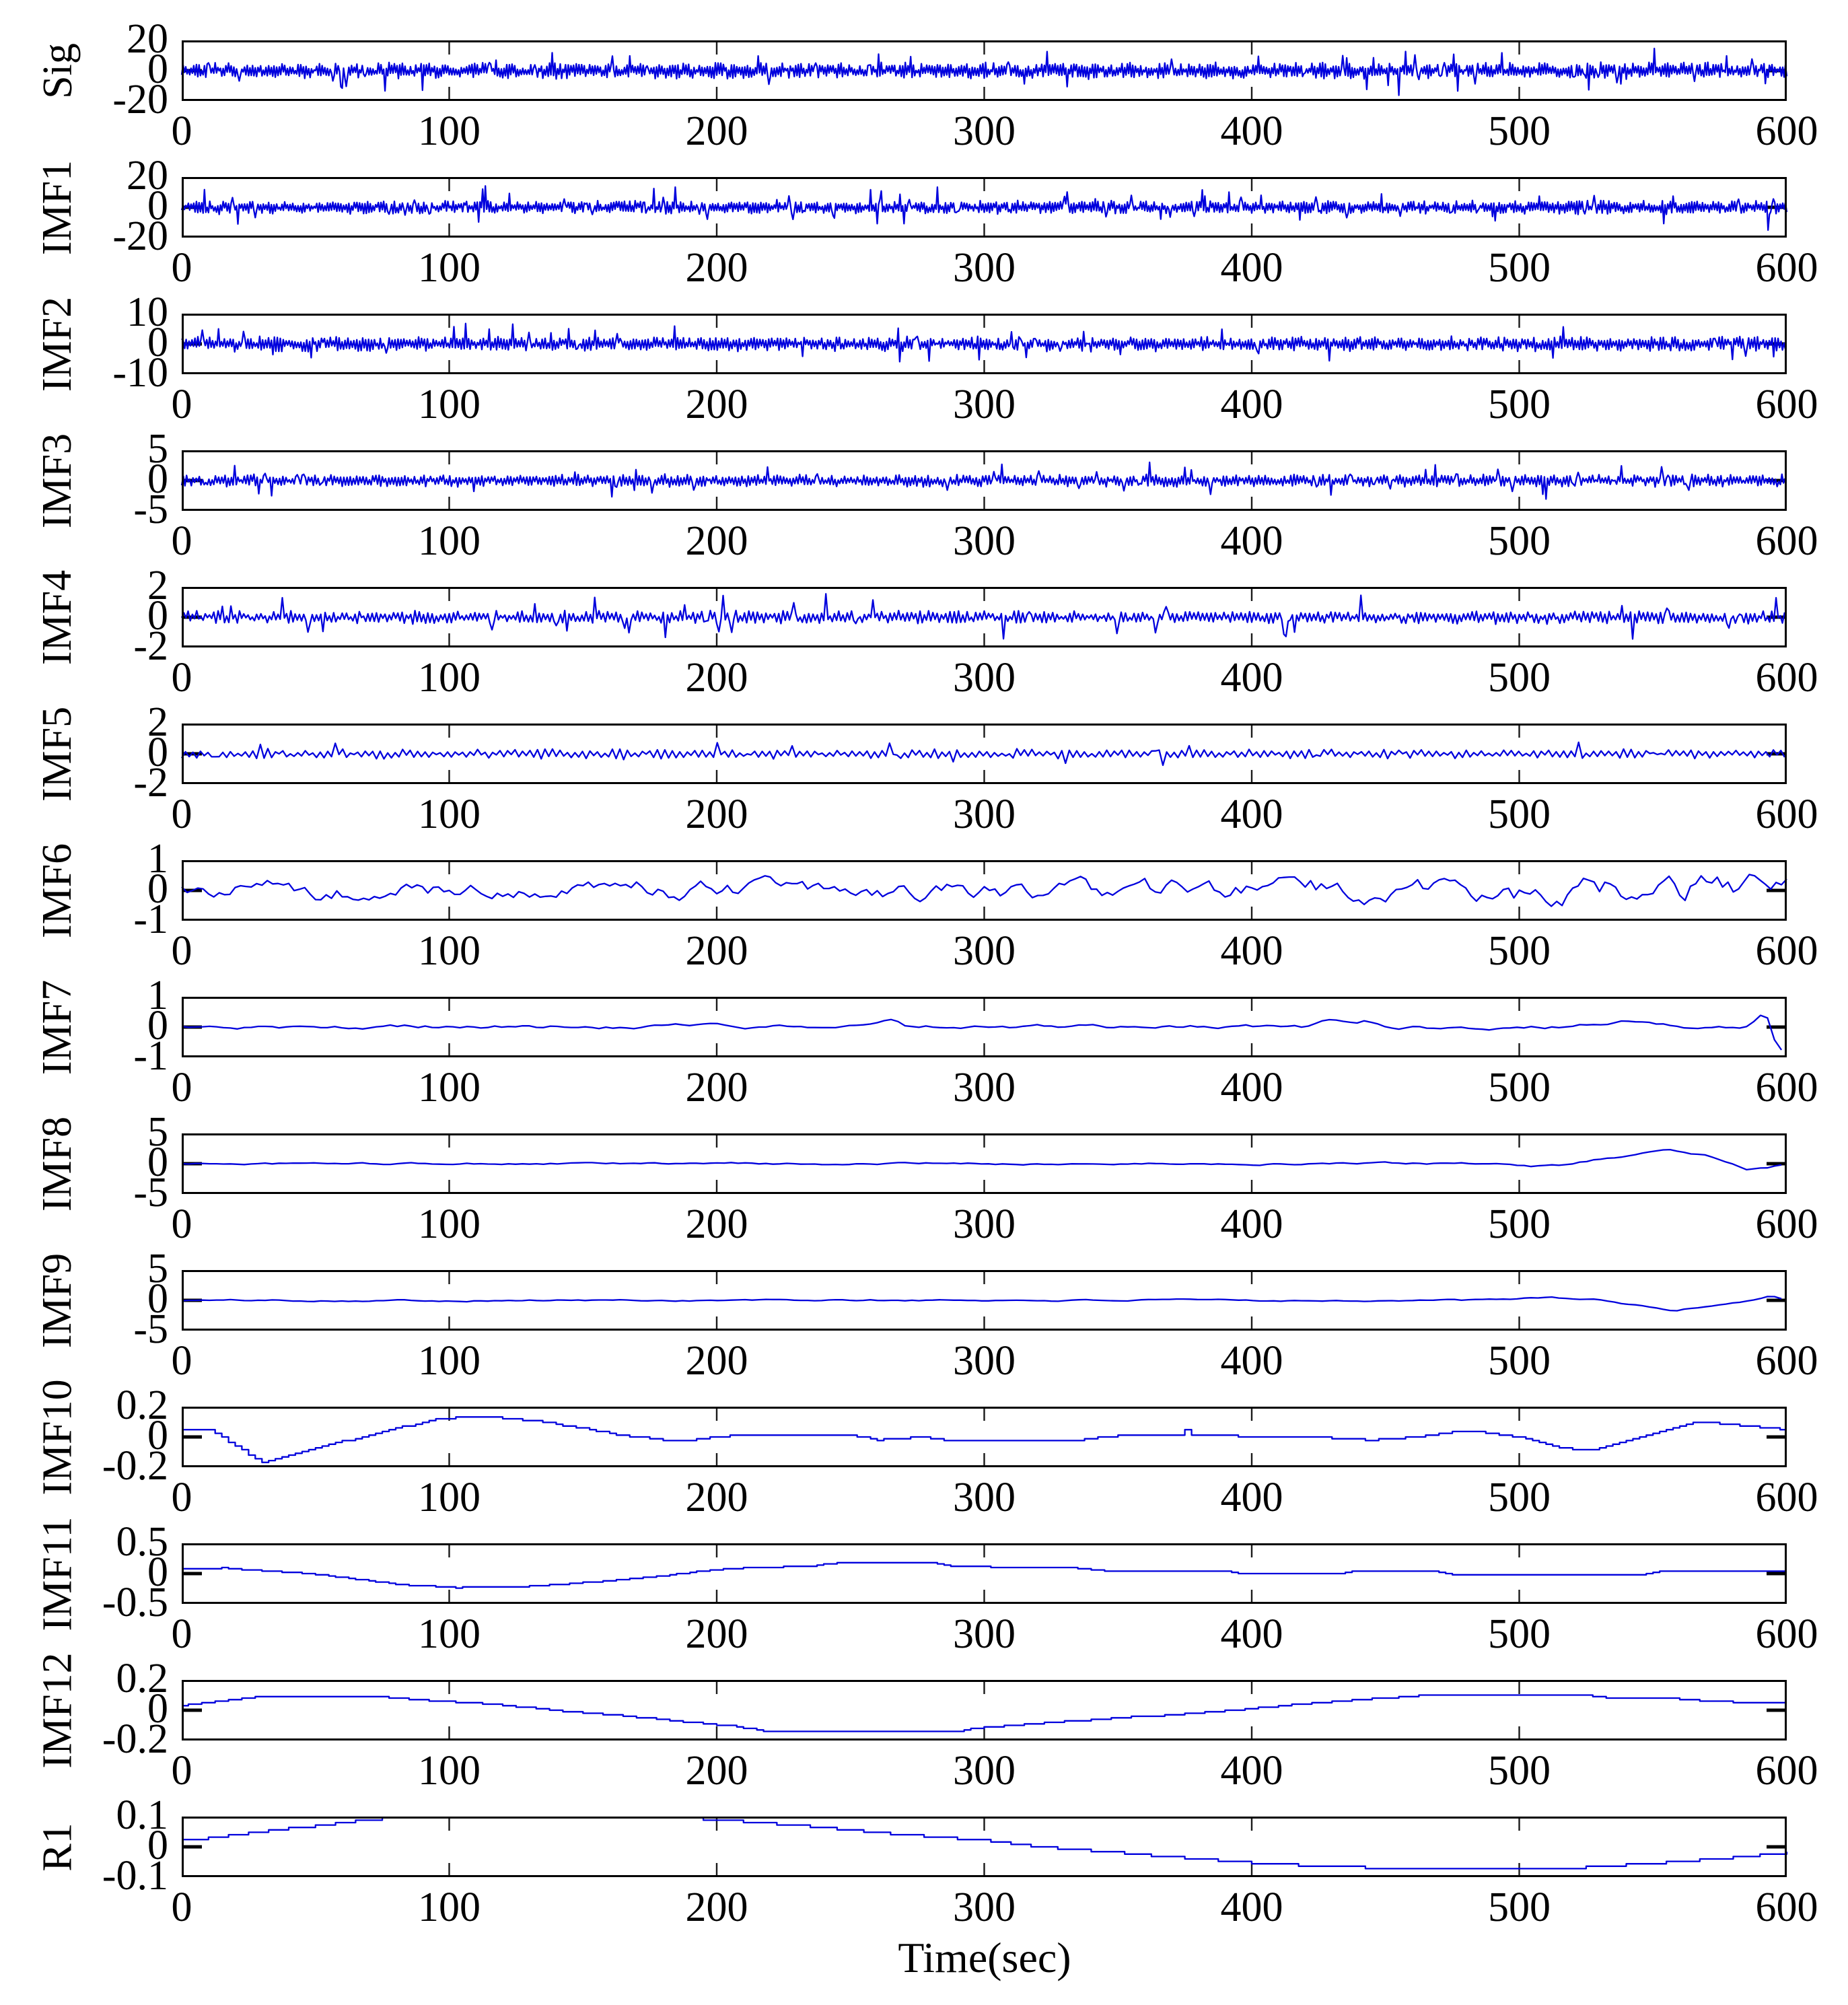 The height and width of the screenshot is (2005, 1848). What do you see at coordinates (157, 449) in the screenshot?
I see `y-tick-label-top: 5` at bounding box center [157, 449].